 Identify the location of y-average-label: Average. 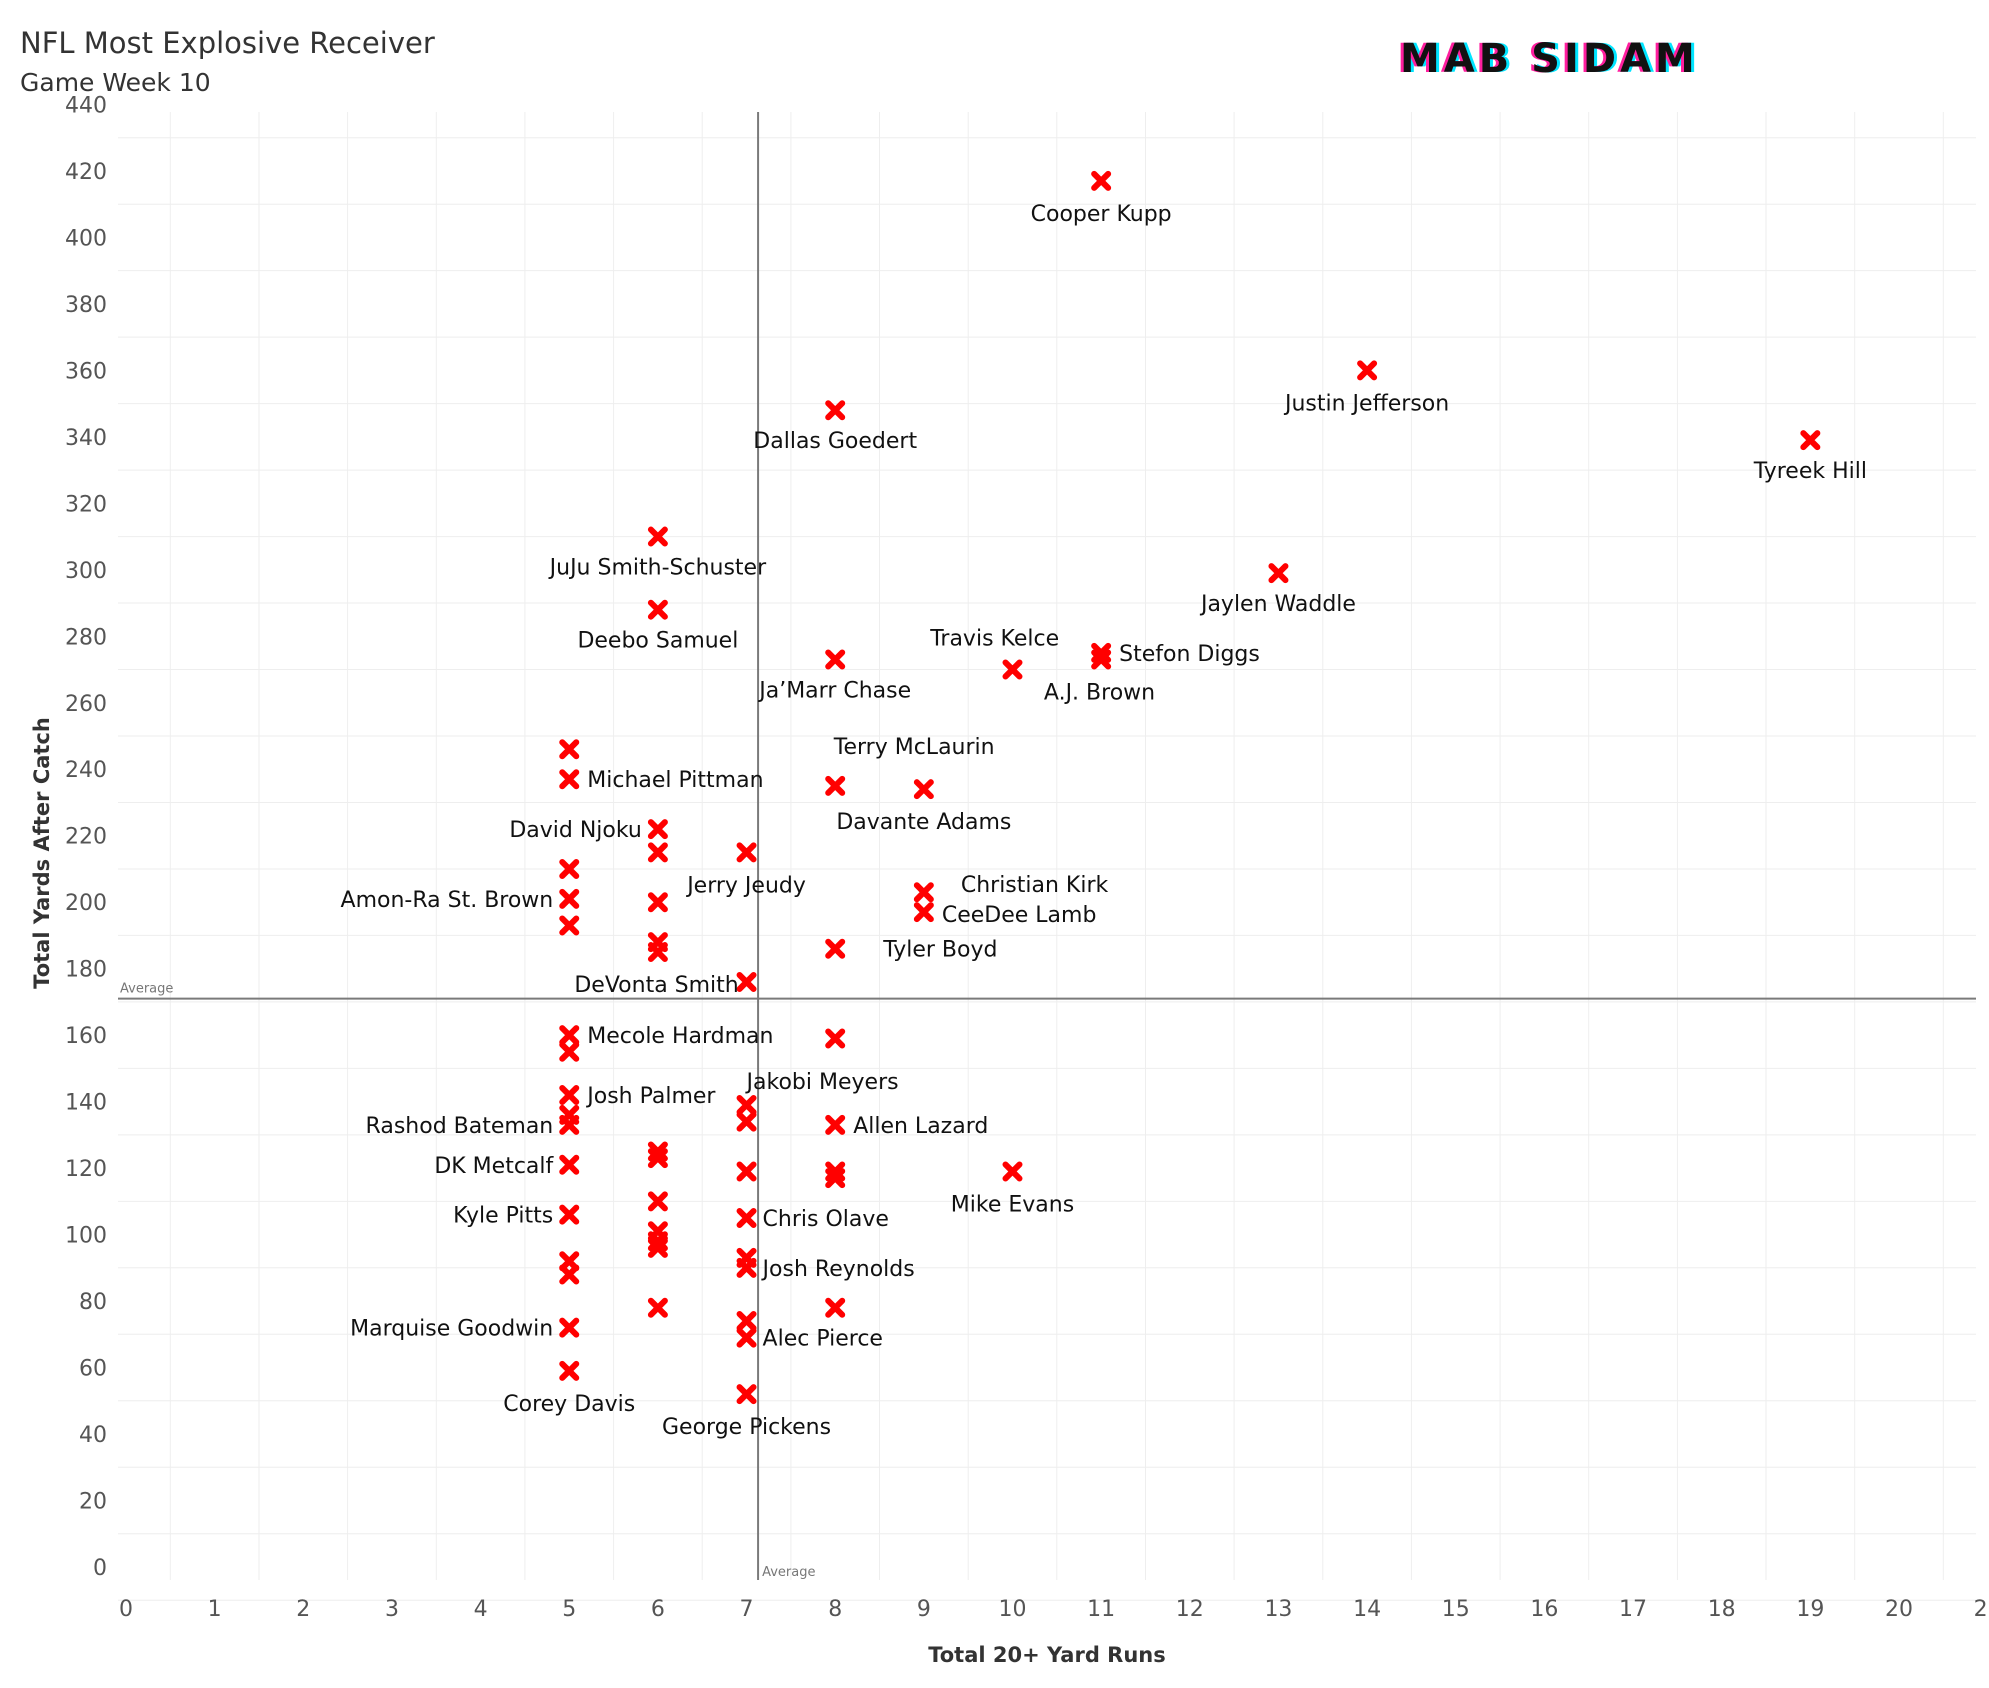
(146, 989).